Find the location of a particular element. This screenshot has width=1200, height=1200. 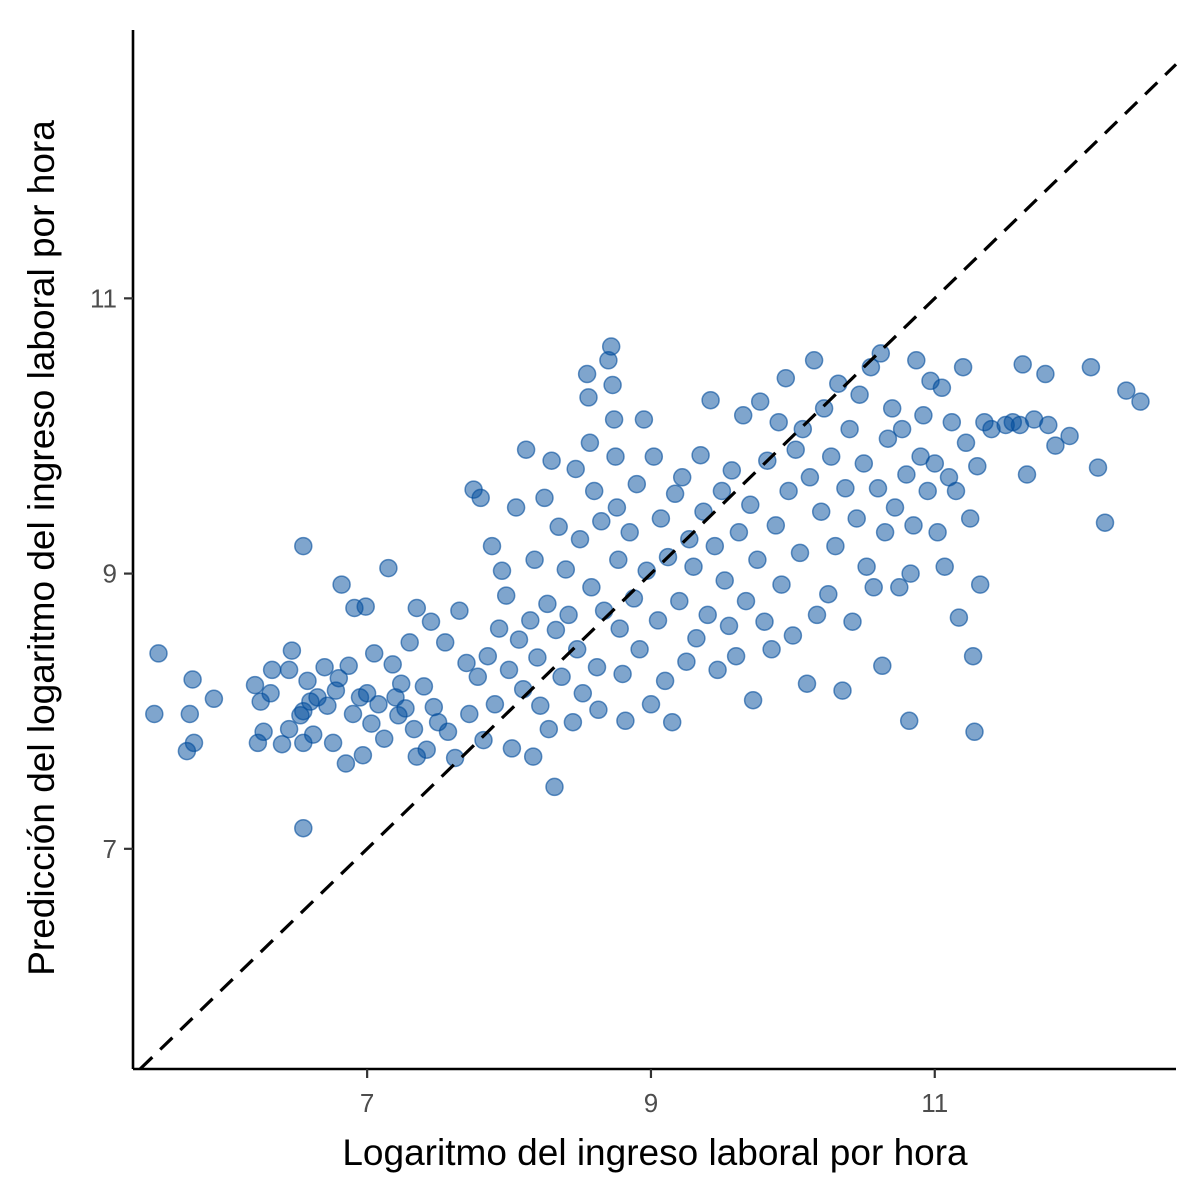

y-tick-label: 7 is located at coordinates (110, 849).